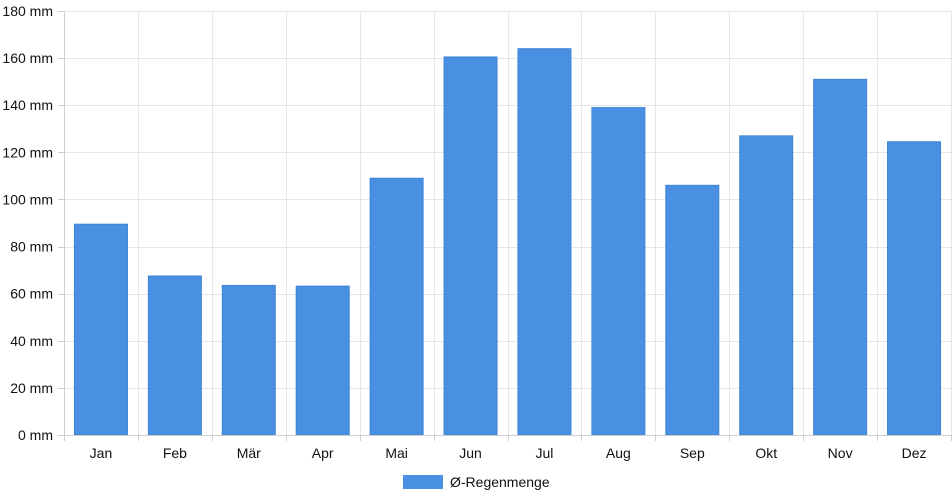 Image resolution: width=952 pixels, height=500 pixels. Describe the element at coordinates (35, 435) in the screenshot. I see `y-tick-label: 0 mm` at that location.